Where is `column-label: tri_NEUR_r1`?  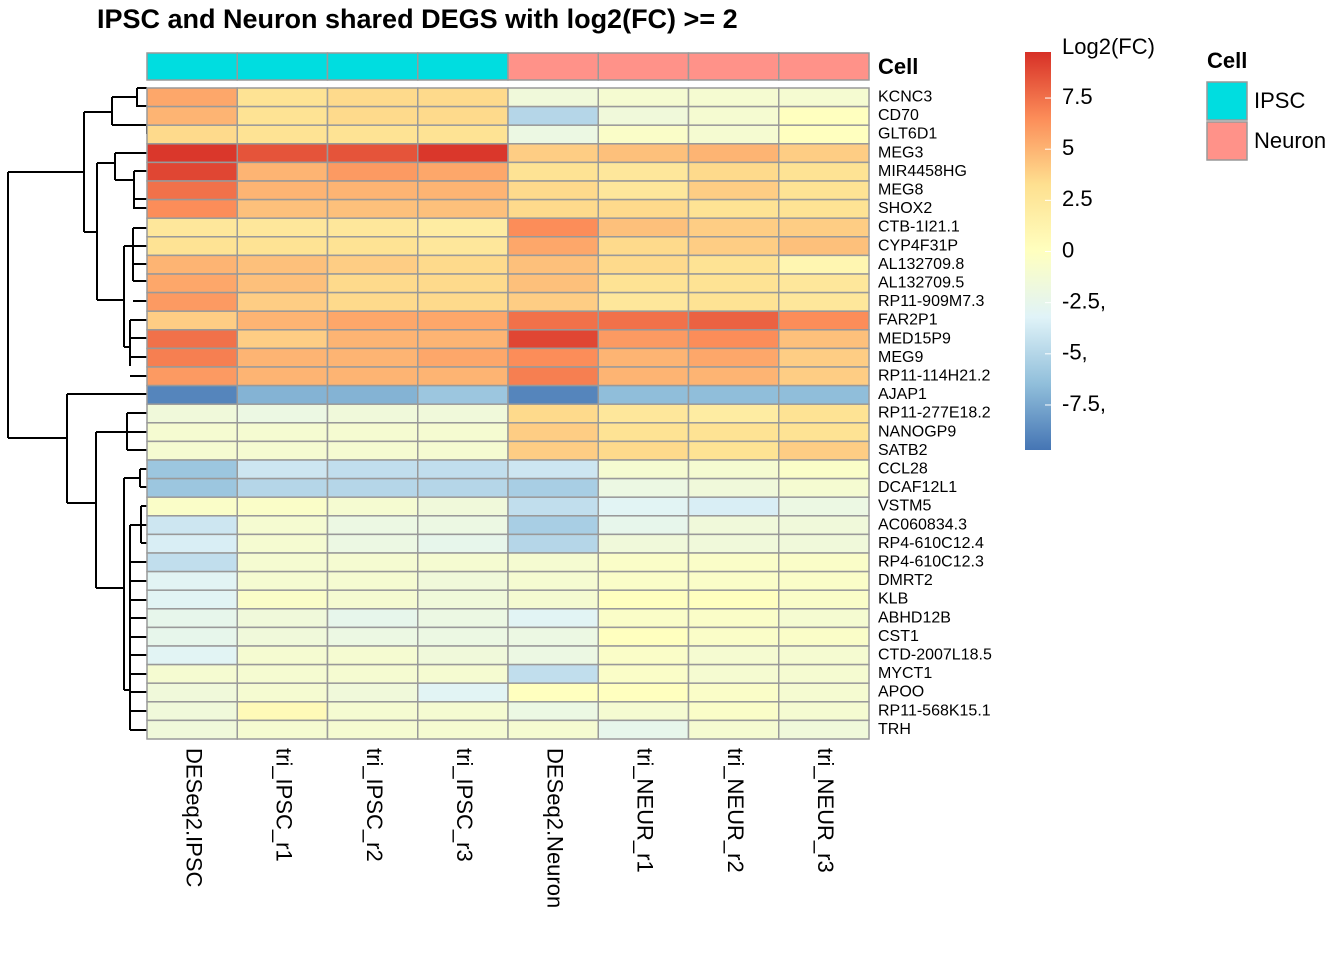
column-label: tri_NEUR_r1 is located at coordinates (645, 810).